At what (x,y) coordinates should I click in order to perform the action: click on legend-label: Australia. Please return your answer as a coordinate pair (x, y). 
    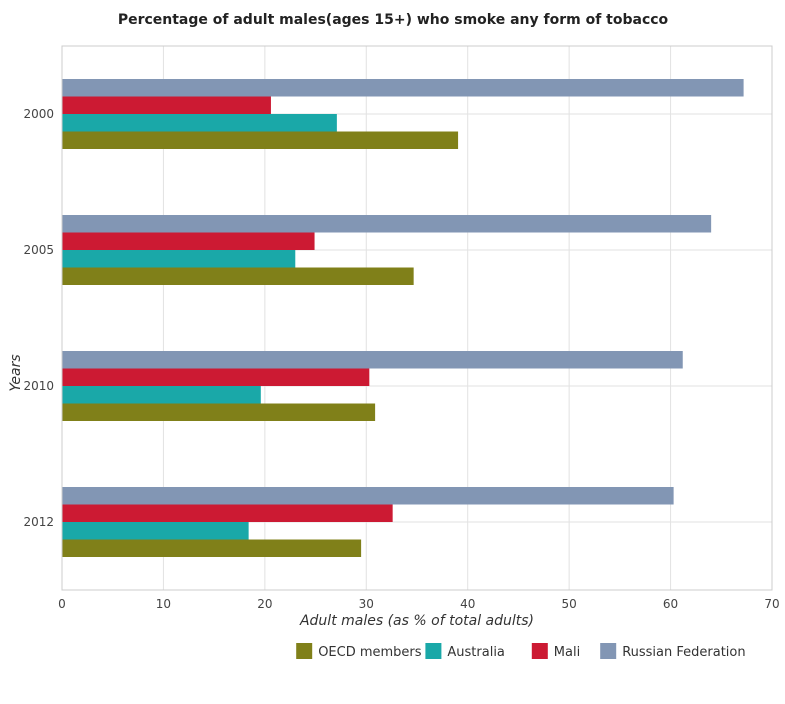
    Looking at the image, I should click on (476, 652).